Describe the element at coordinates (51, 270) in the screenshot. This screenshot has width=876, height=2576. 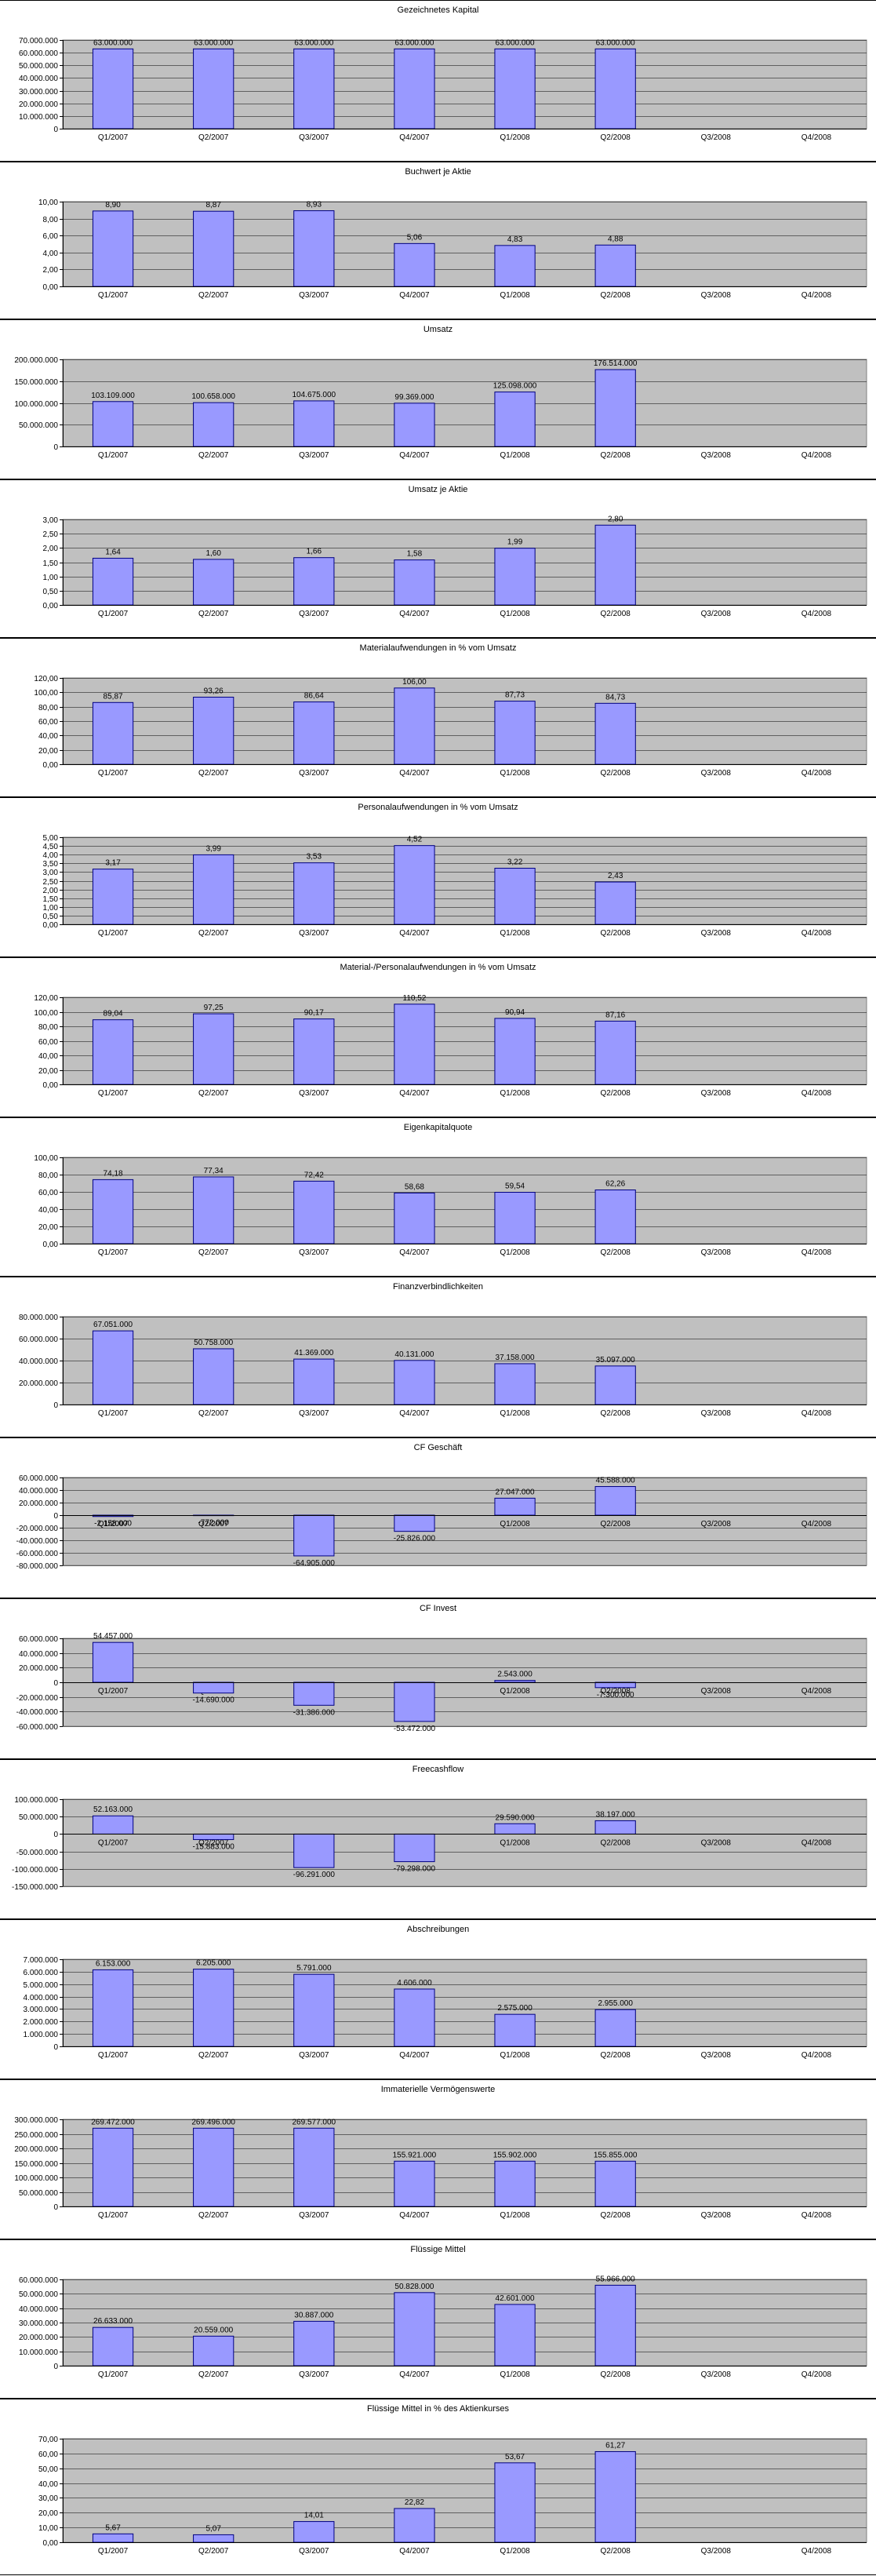
I see `y-tick-label: 2,00` at that location.